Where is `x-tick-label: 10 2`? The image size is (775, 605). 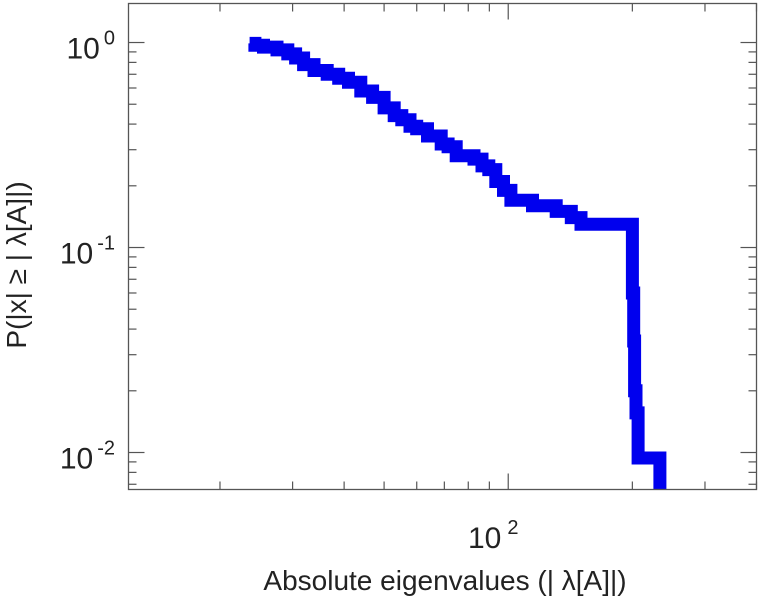
x-tick-label: 10 2 is located at coordinates (493, 536).